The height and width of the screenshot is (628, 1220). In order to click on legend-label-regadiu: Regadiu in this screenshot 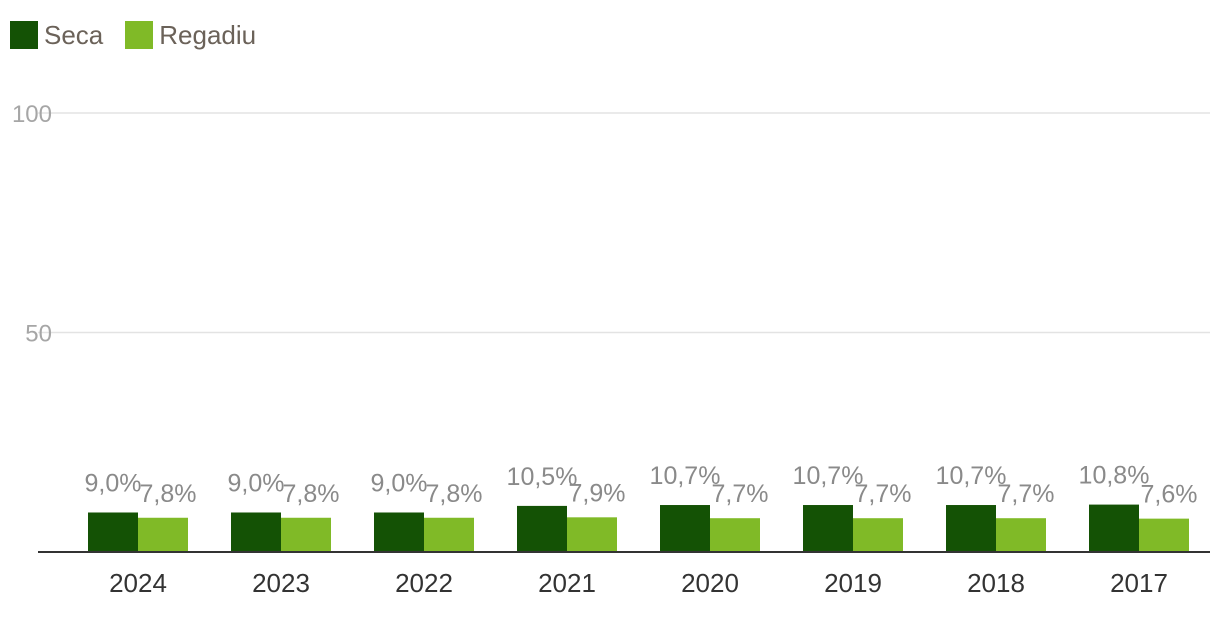, I will do `click(208, 34)`.